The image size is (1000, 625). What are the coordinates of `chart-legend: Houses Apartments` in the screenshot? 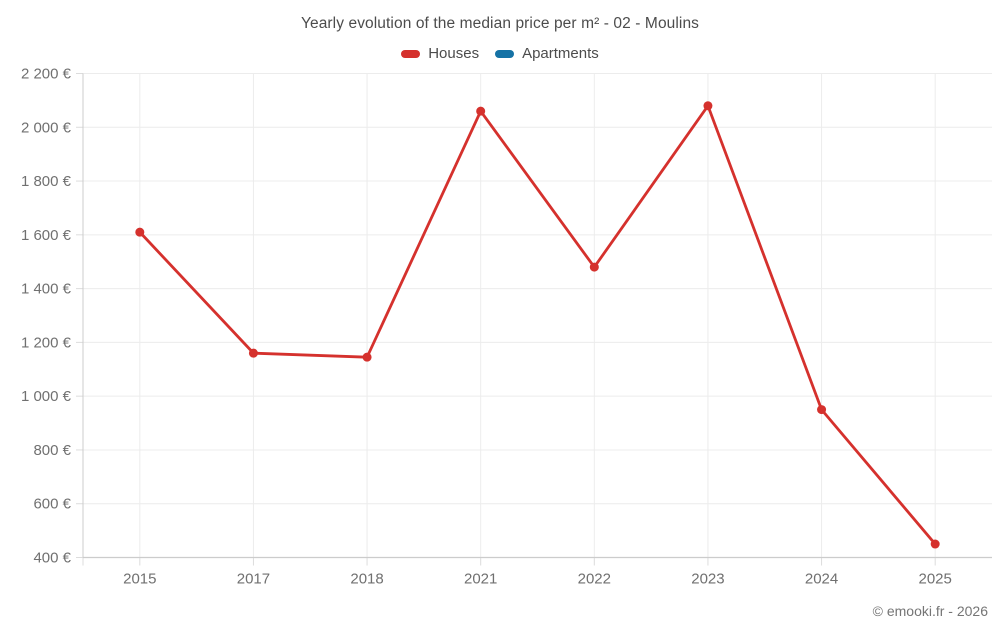 It's located at (500, 53).